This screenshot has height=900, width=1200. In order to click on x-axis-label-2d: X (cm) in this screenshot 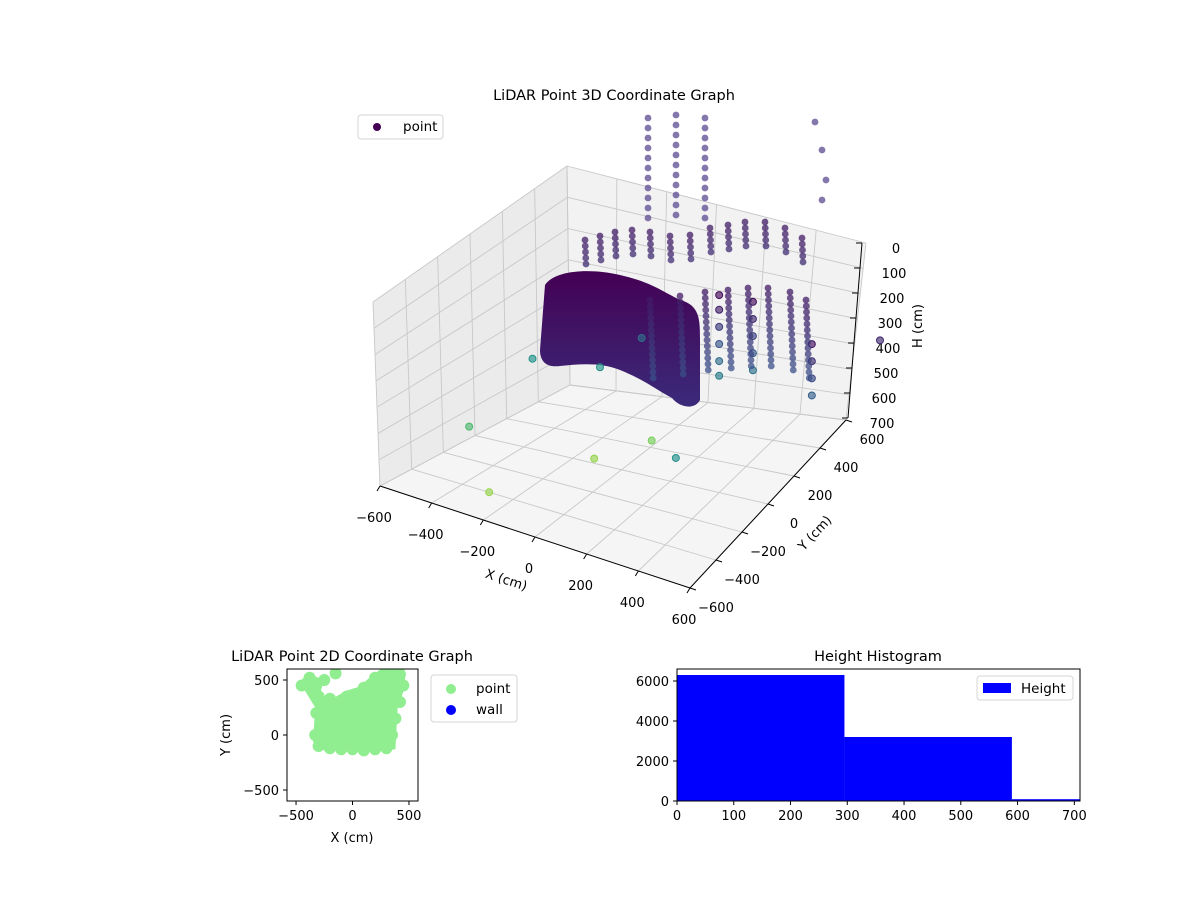, I will do `click(352, 838)`.